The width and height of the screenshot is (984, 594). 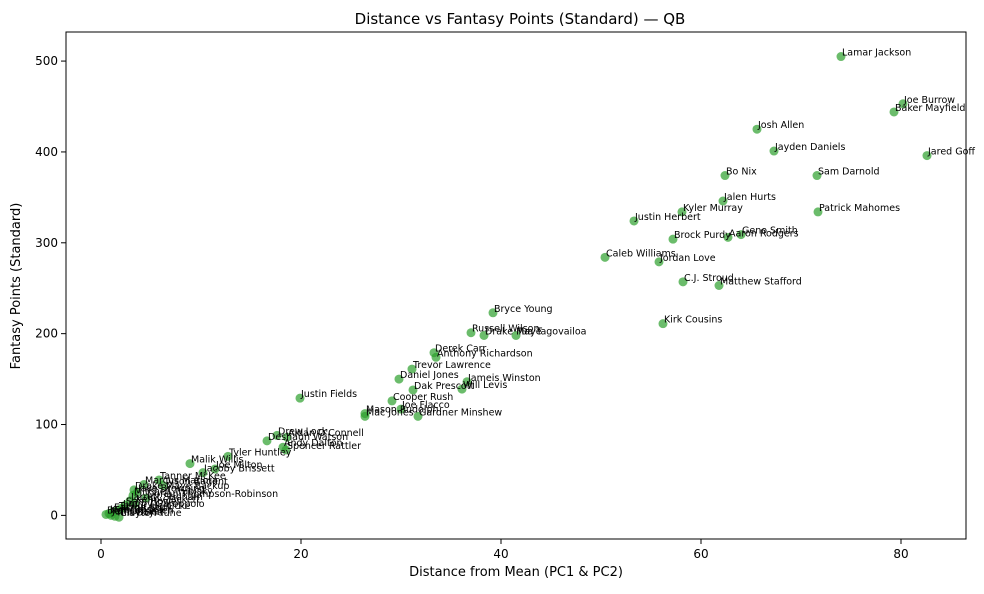 I want to click on x-tick-label: 0, so click(x=101, y=554).